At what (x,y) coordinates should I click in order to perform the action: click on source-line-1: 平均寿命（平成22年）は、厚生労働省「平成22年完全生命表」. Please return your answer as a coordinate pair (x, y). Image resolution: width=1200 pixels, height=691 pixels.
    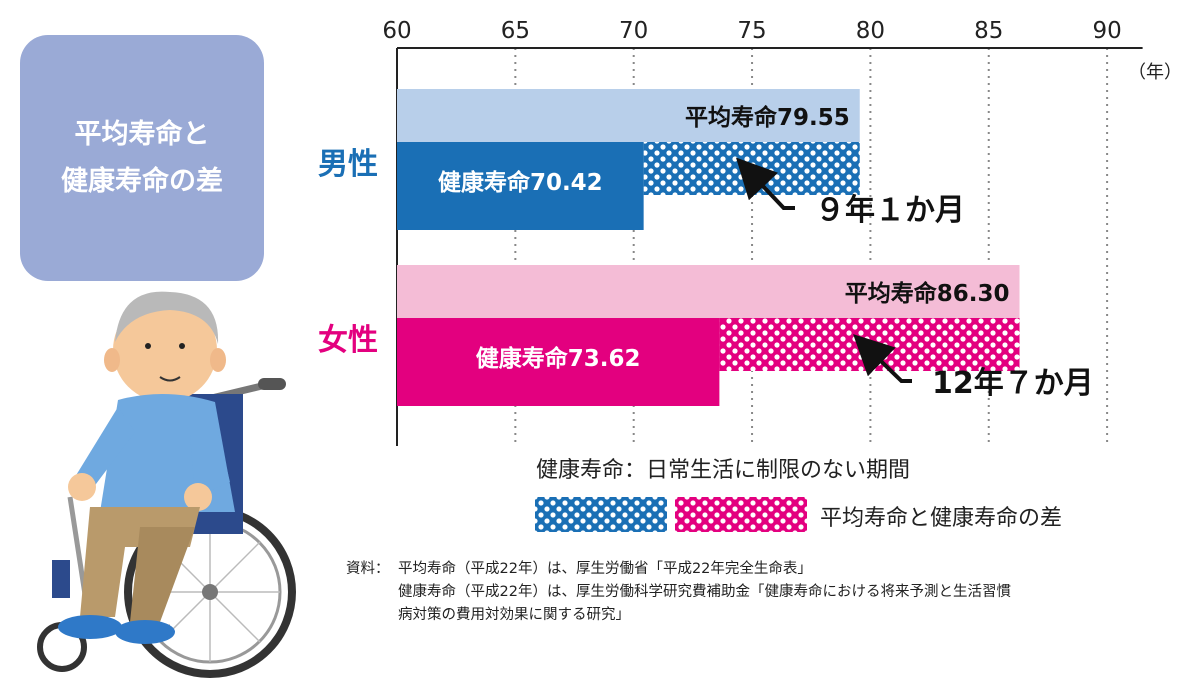
    Looking at the image, I should click on (605, 569).